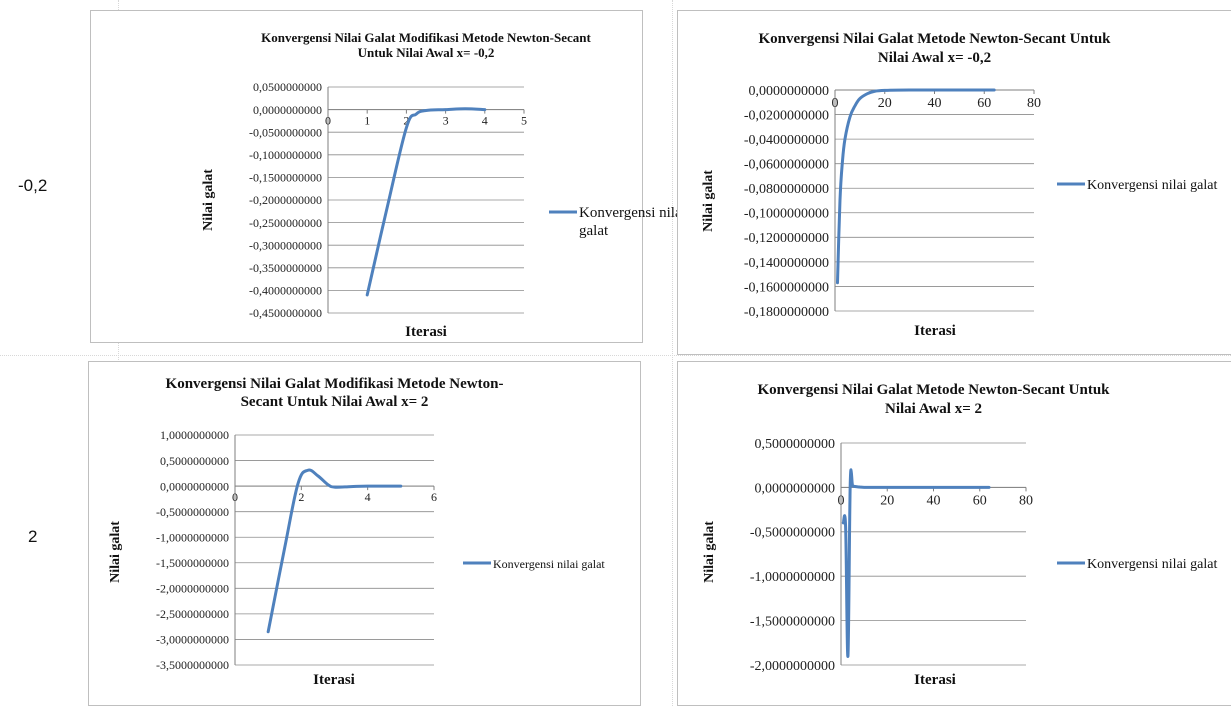 The image size is (1231, 707). I want to click on chart-title-line: Secant Untuk Nilai Awal x= 2, so click(335, 402).